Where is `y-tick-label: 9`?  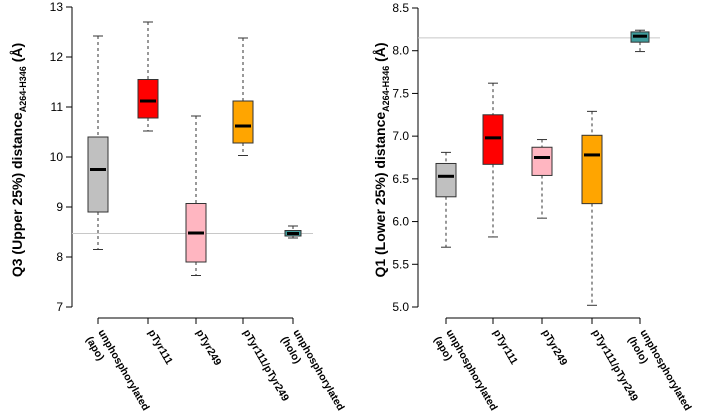
y-tick-label: 9 is located at coordinates (59, 207).